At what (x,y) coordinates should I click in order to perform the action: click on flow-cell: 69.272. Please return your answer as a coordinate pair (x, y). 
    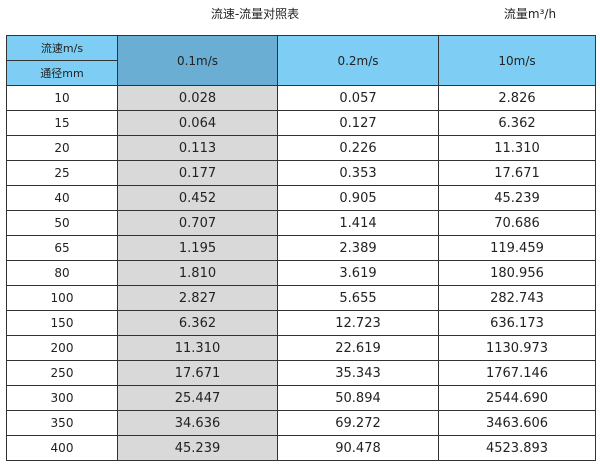
    Looking at the image, I should click on (358, 423).